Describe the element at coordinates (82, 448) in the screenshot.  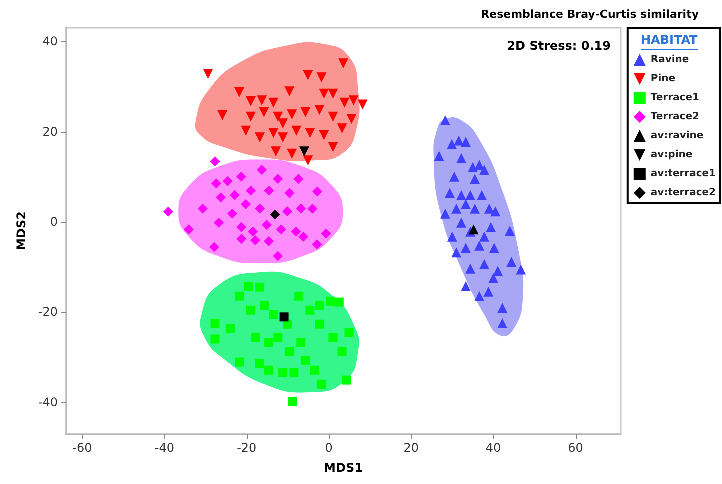
I see `x-tick-label: -60` at that location.